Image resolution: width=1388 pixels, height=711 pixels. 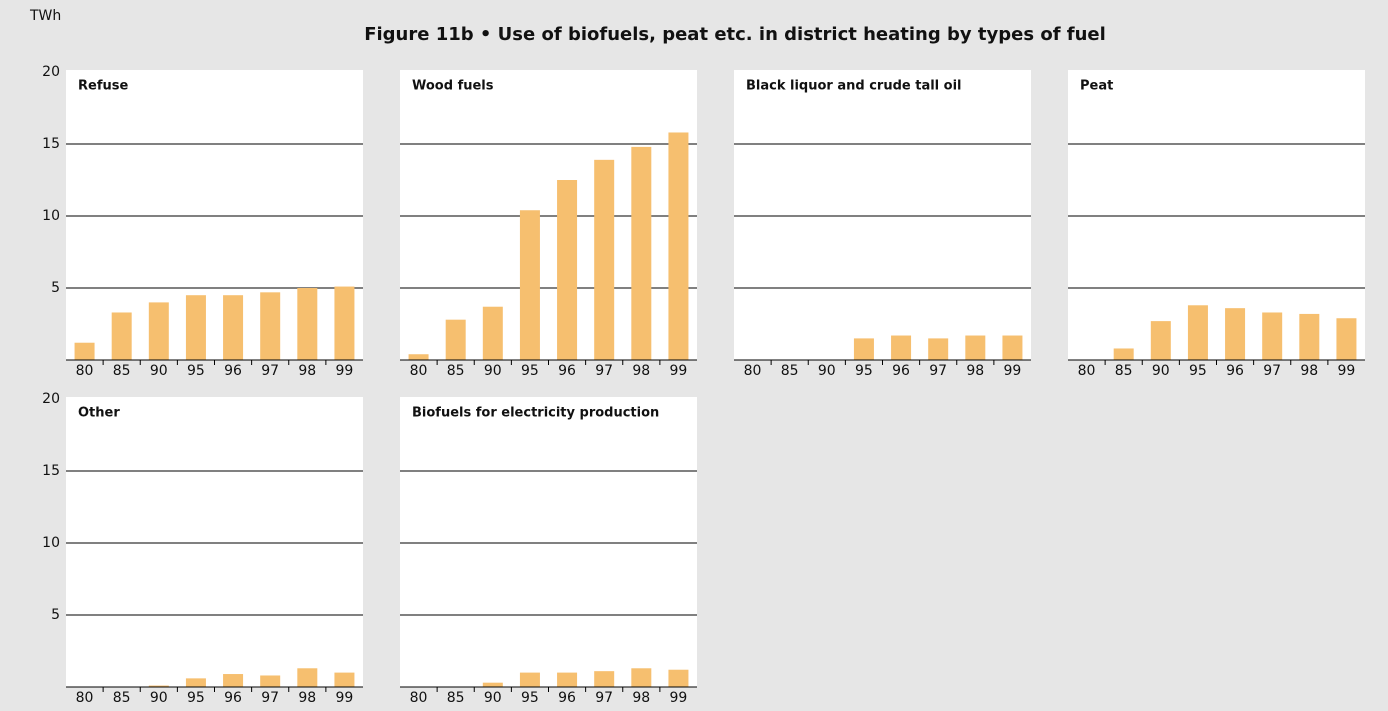 What do you see at coordinates (1096, 86) in the screenshot?
I see `panel-title: Peat` at bounding box center [1096, 86].